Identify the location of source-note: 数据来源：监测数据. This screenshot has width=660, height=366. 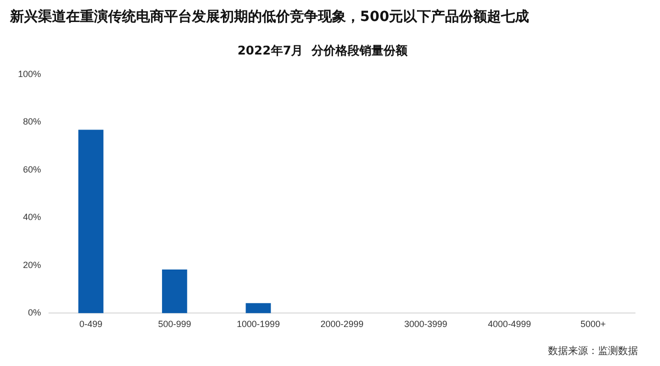
(593, 351).